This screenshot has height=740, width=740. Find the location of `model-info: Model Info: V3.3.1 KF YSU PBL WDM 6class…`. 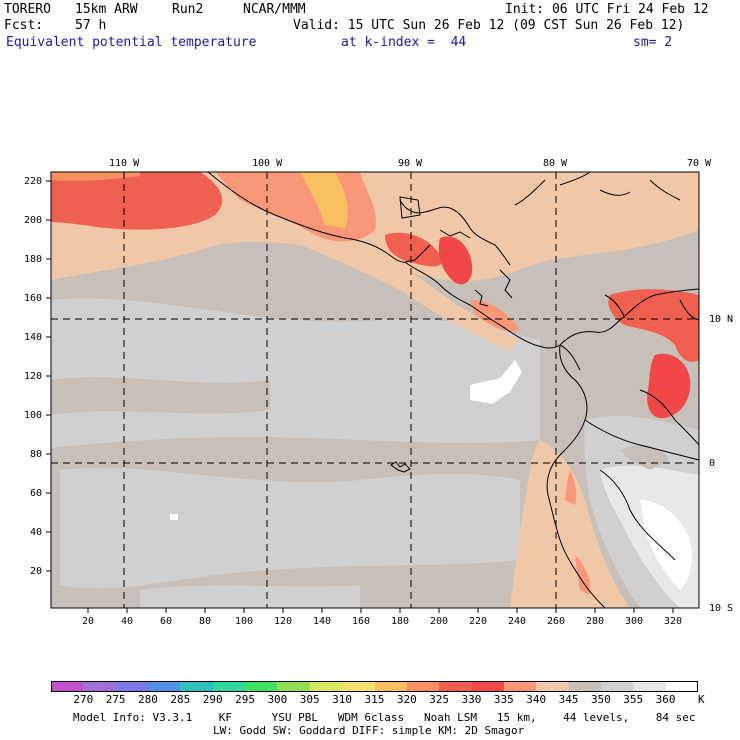

model-info: Model Info: V3.3.1 KF YSU PBL WDM 6class… is located at coordinates (384, 717).